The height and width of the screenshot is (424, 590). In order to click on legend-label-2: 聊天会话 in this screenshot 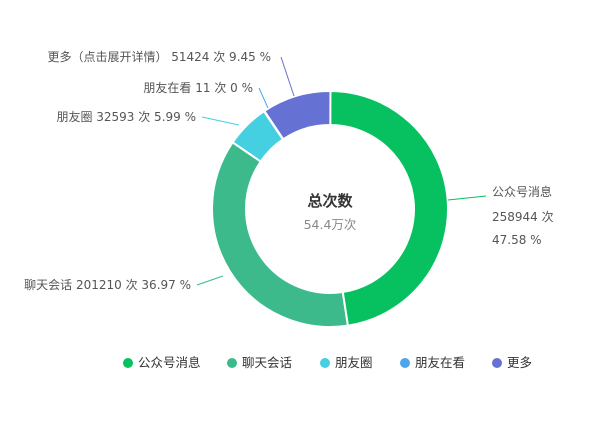, I will do `click(267, 362)`.